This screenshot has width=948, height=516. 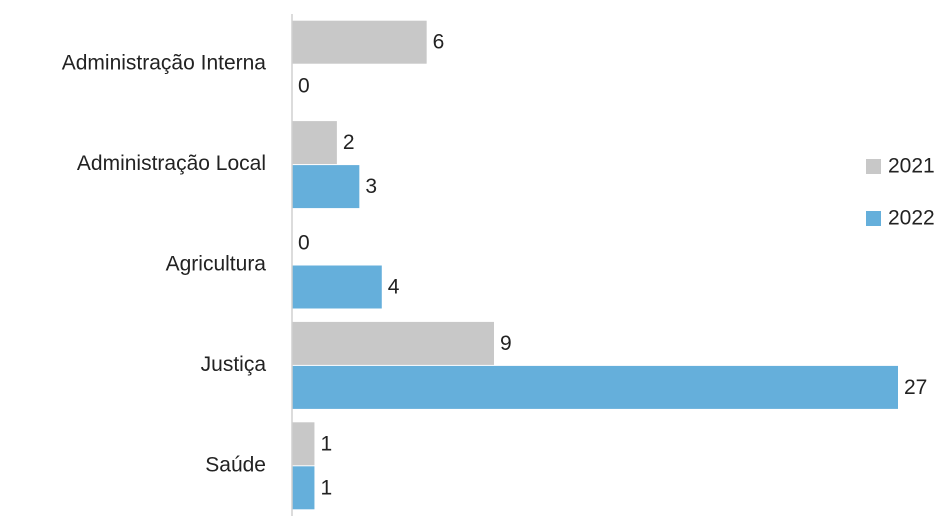 What do you see at coordinates (235, 464) in the screenshot?
I see `category-label: Saúde` at bounding box center [235, 464].